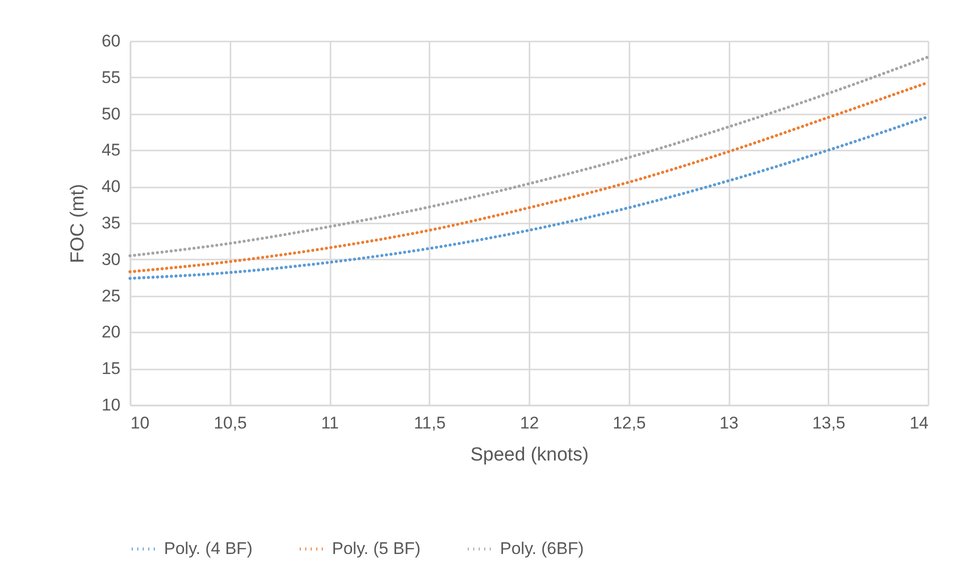  I want to click on x-tick-label: 13,5, so click(829, 423).